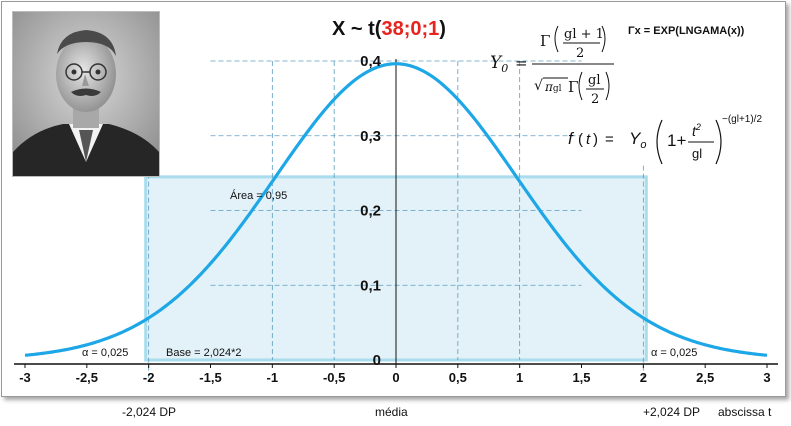  Describe the element at coordinates (149, 412) in the screenshot. I see `footer-left-dp: -2,024 DP` at that location.